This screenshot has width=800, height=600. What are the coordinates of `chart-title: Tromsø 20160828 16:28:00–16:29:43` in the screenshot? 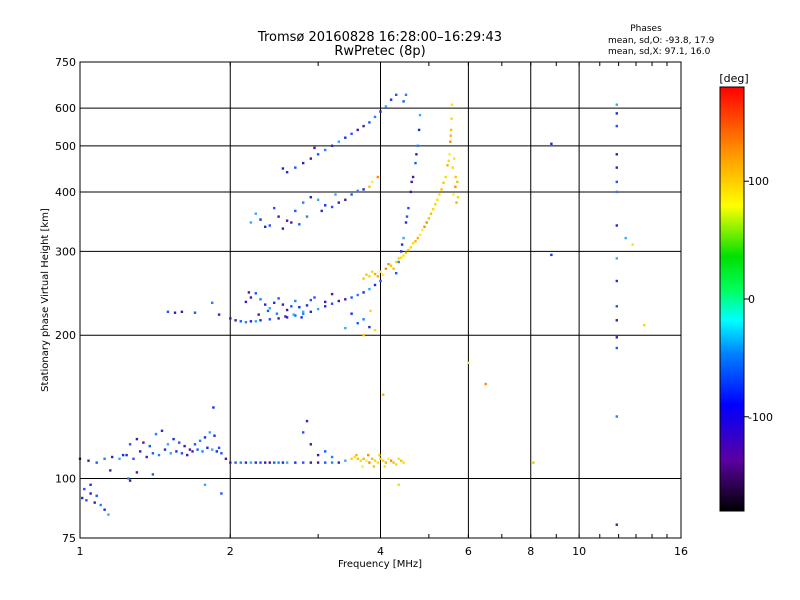 It's located at (379, 37).